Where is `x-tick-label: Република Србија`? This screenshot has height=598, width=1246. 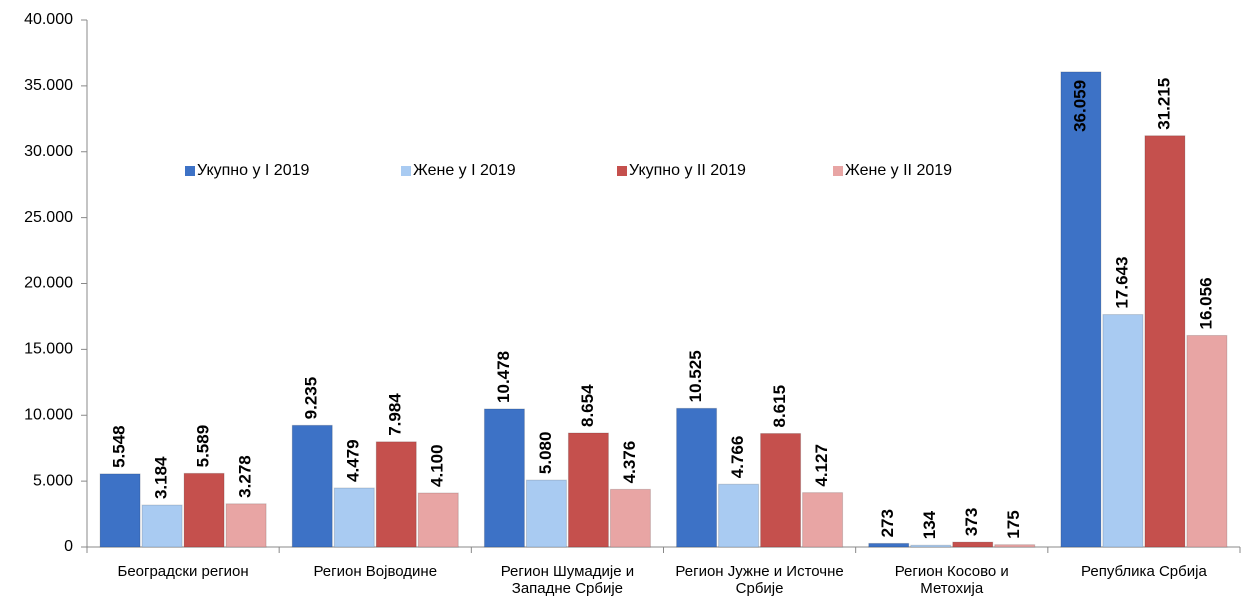 x-tick-label: Република Србија is located at coordinates (1144, 571).